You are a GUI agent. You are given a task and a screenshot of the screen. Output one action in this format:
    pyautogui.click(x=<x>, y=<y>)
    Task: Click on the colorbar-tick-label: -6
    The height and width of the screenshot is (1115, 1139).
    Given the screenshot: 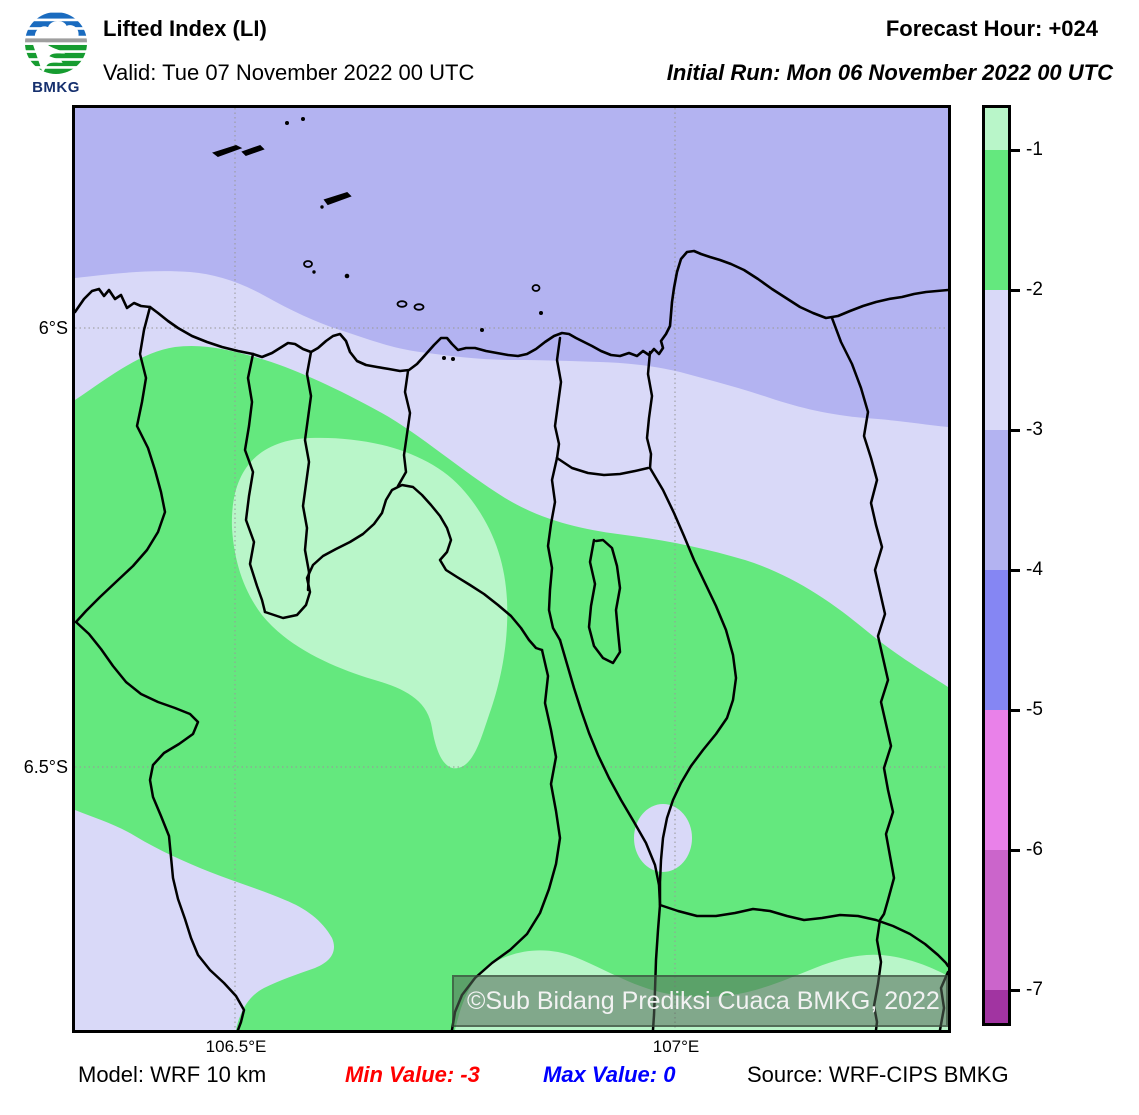 What is the action you would take?
    pyautogui.click(x=1034, y=849)
    